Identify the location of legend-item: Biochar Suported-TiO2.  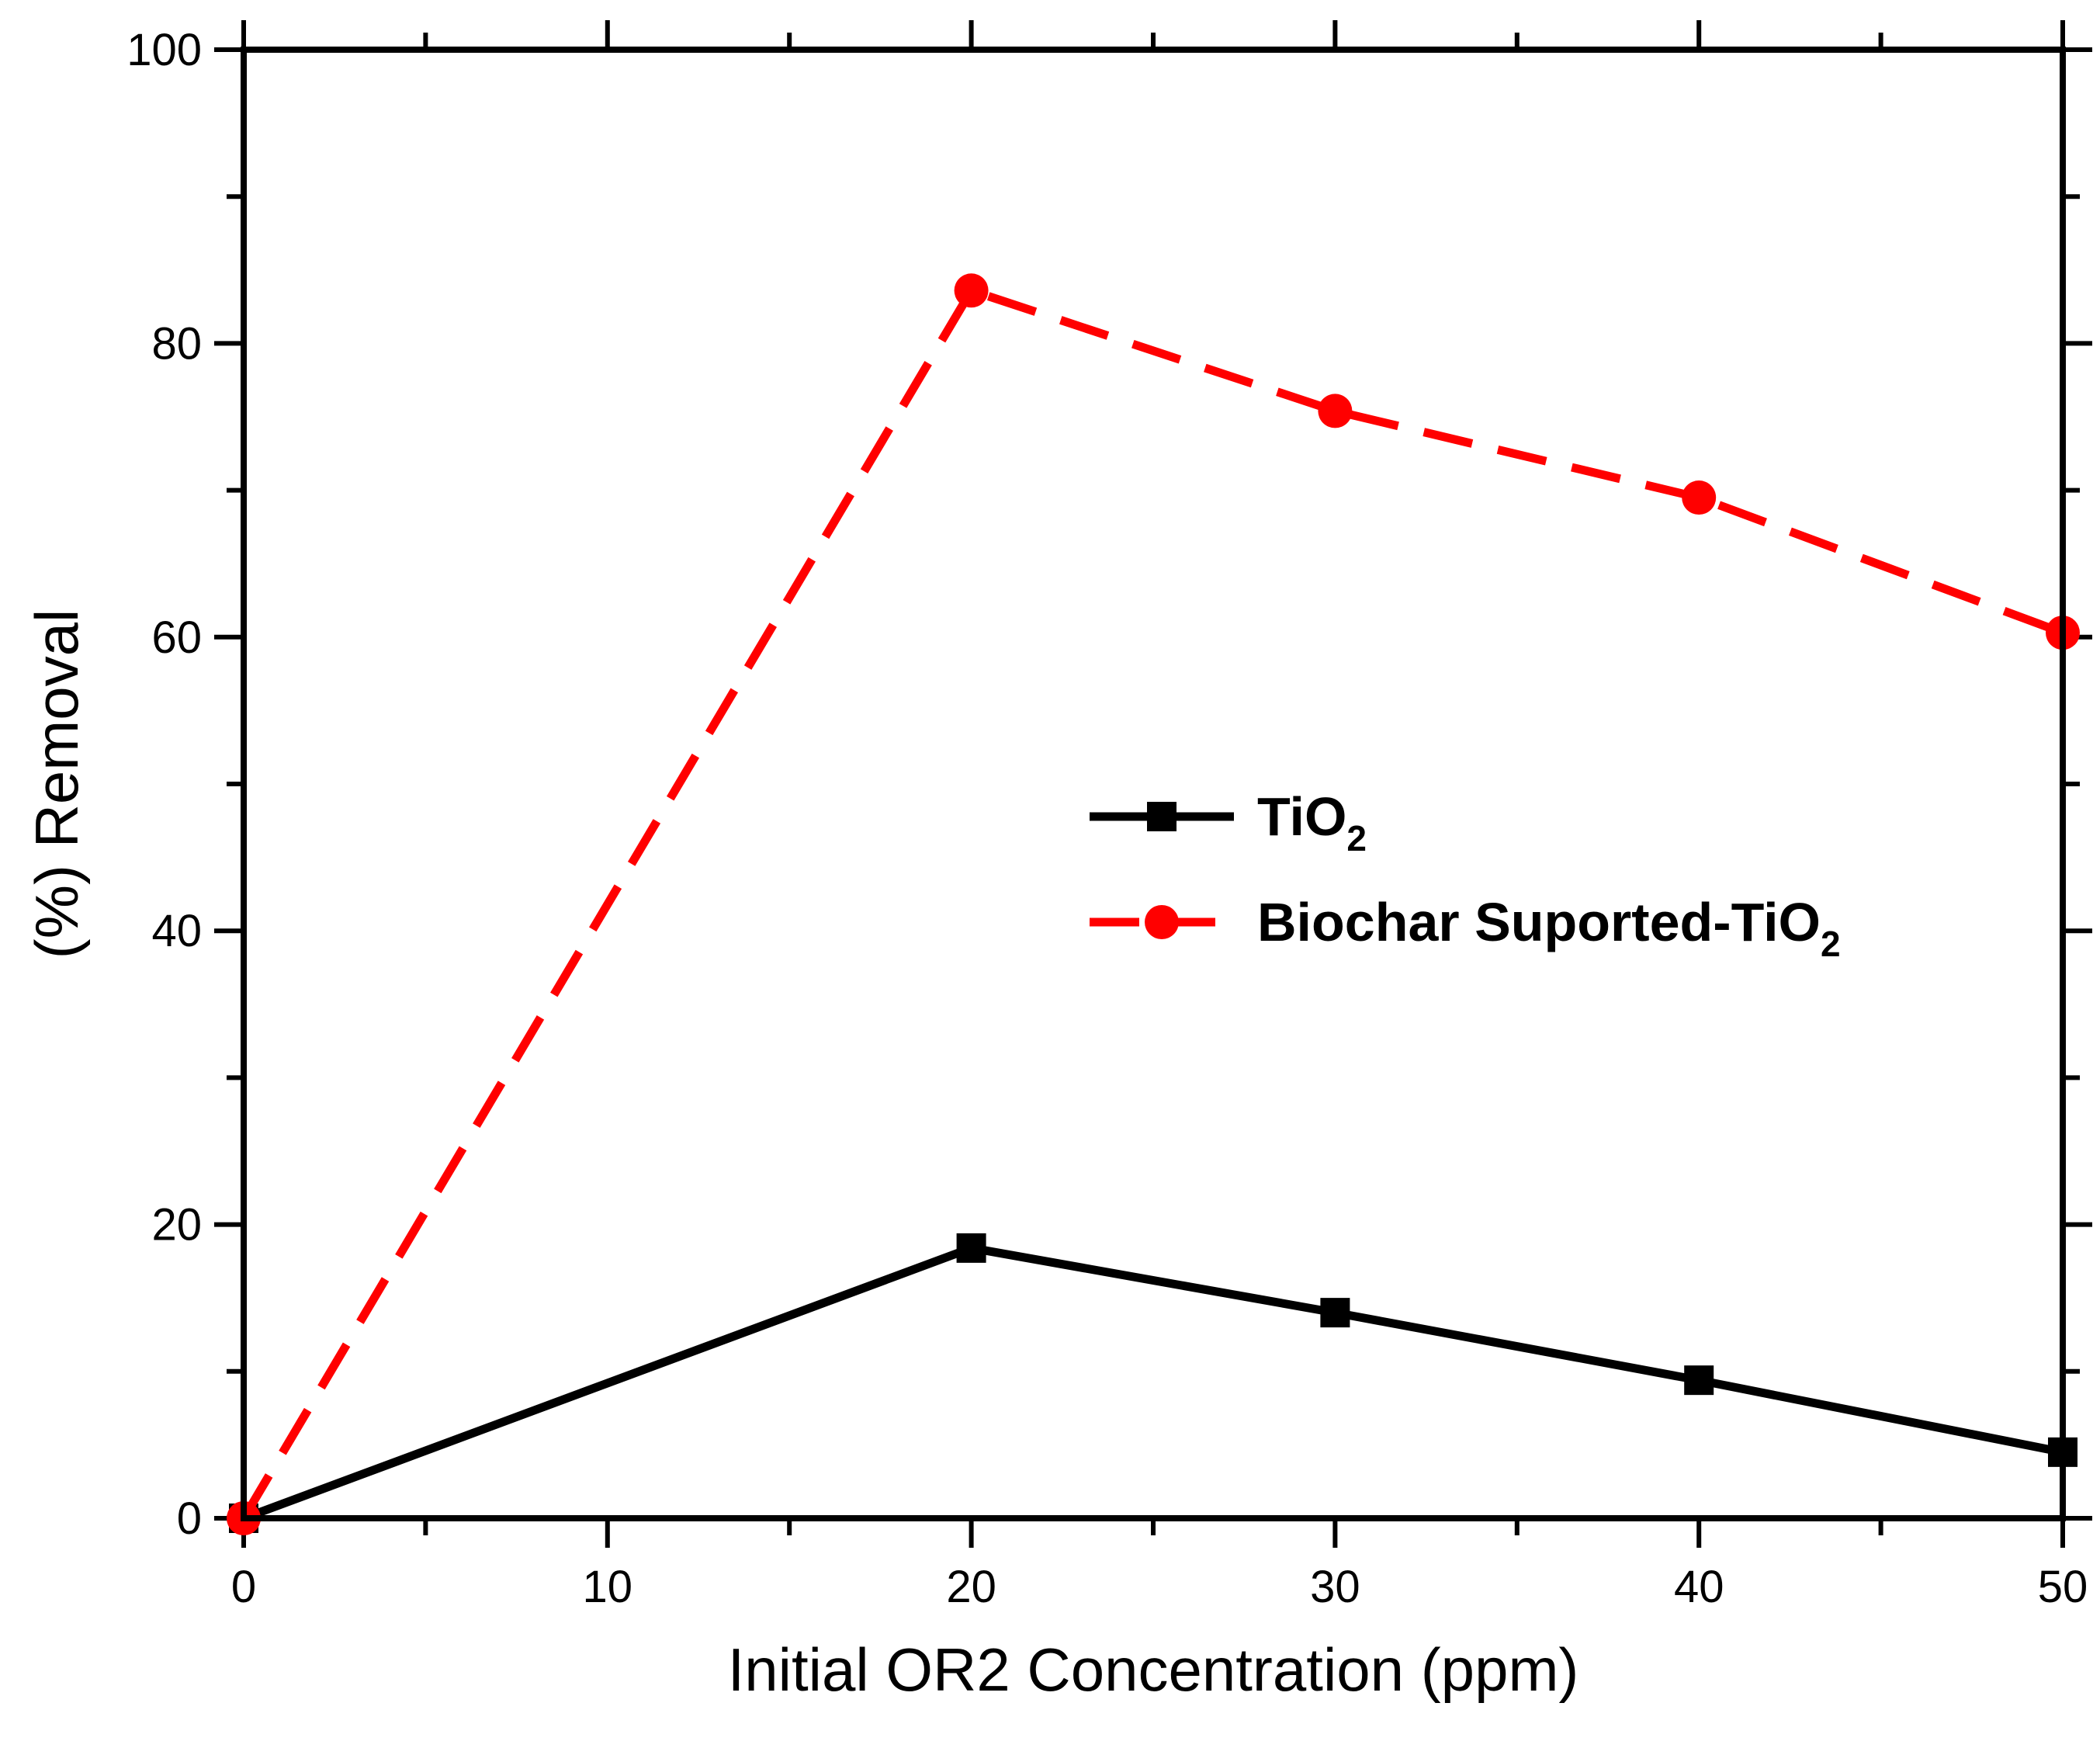
(1465, 928).